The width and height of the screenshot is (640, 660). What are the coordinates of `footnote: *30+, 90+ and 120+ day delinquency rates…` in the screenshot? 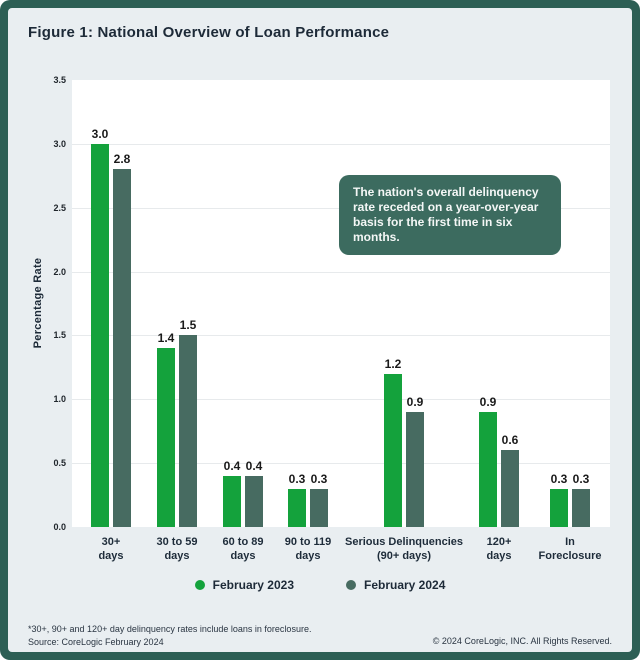 It's located at (169, 636).